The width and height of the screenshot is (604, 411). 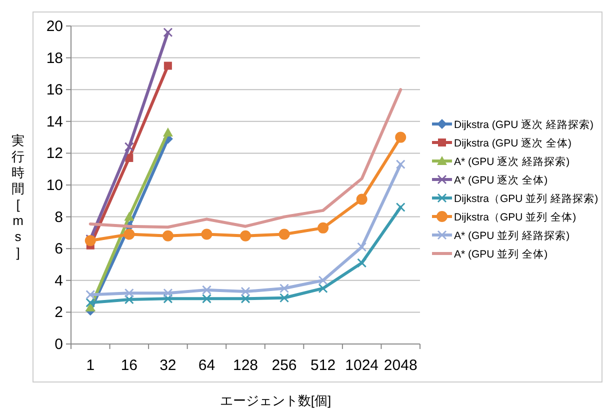 What do you see at coordinates (58, 313) in the screenshot?
I see `y-tick-label: 2` at bounding box center [58, 313].